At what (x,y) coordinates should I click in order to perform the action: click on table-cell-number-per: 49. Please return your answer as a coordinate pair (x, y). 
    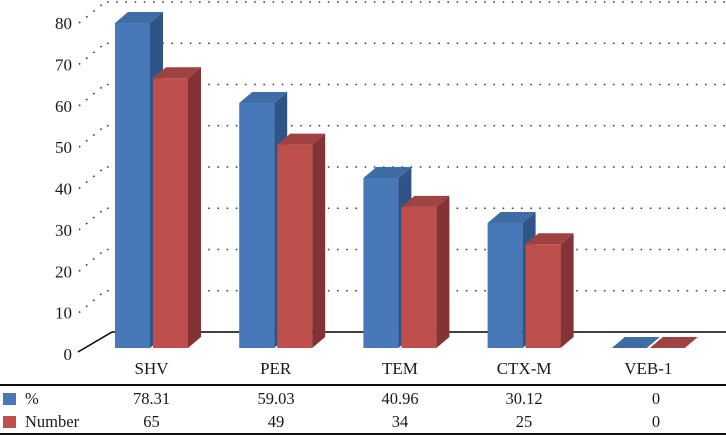
    Looking at the image, I should click on (276, 421).